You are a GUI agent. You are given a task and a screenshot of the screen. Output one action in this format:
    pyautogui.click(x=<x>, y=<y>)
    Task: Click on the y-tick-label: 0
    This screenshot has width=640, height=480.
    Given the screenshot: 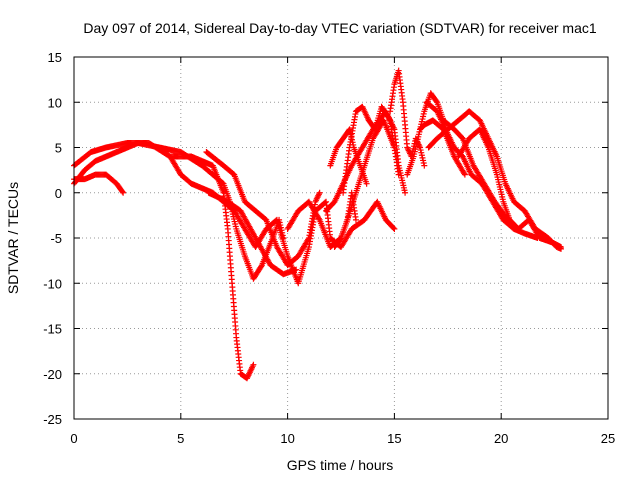 What is the action you would take?
    pyautogui.click(x=58, y=193)
    